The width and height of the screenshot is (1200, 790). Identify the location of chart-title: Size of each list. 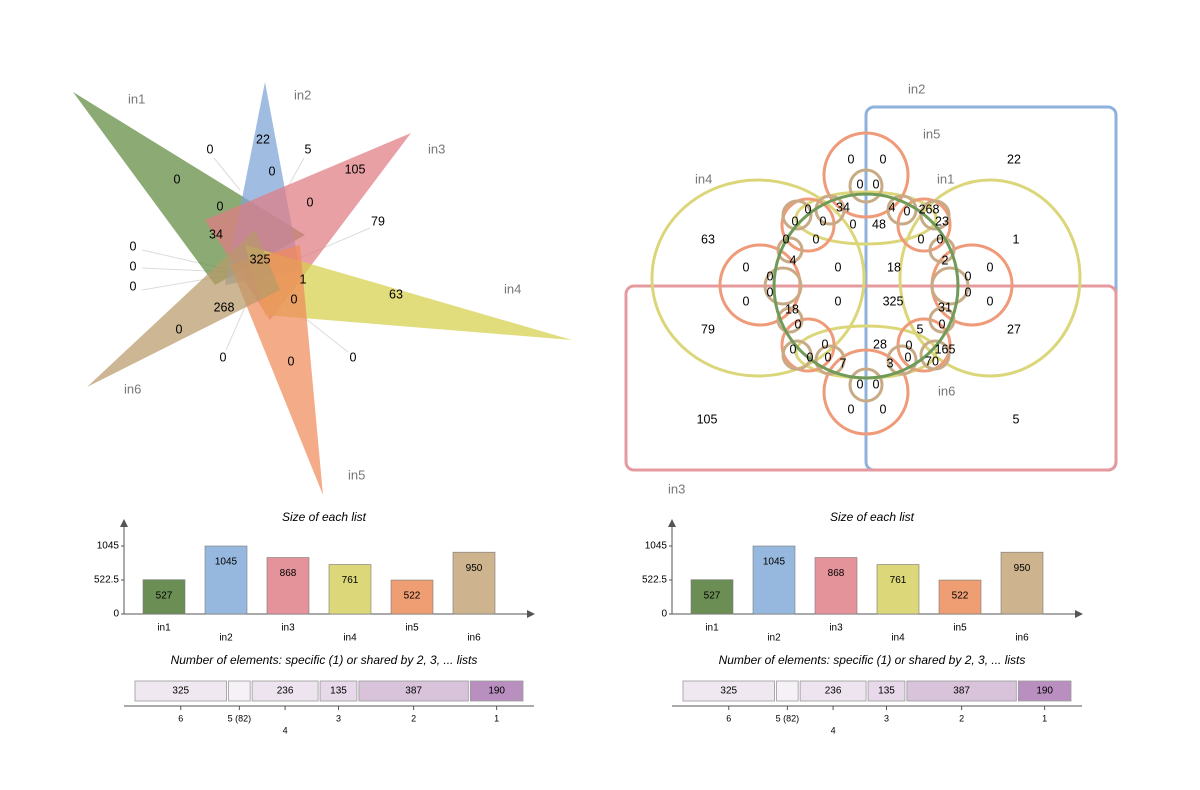
(324, 517).